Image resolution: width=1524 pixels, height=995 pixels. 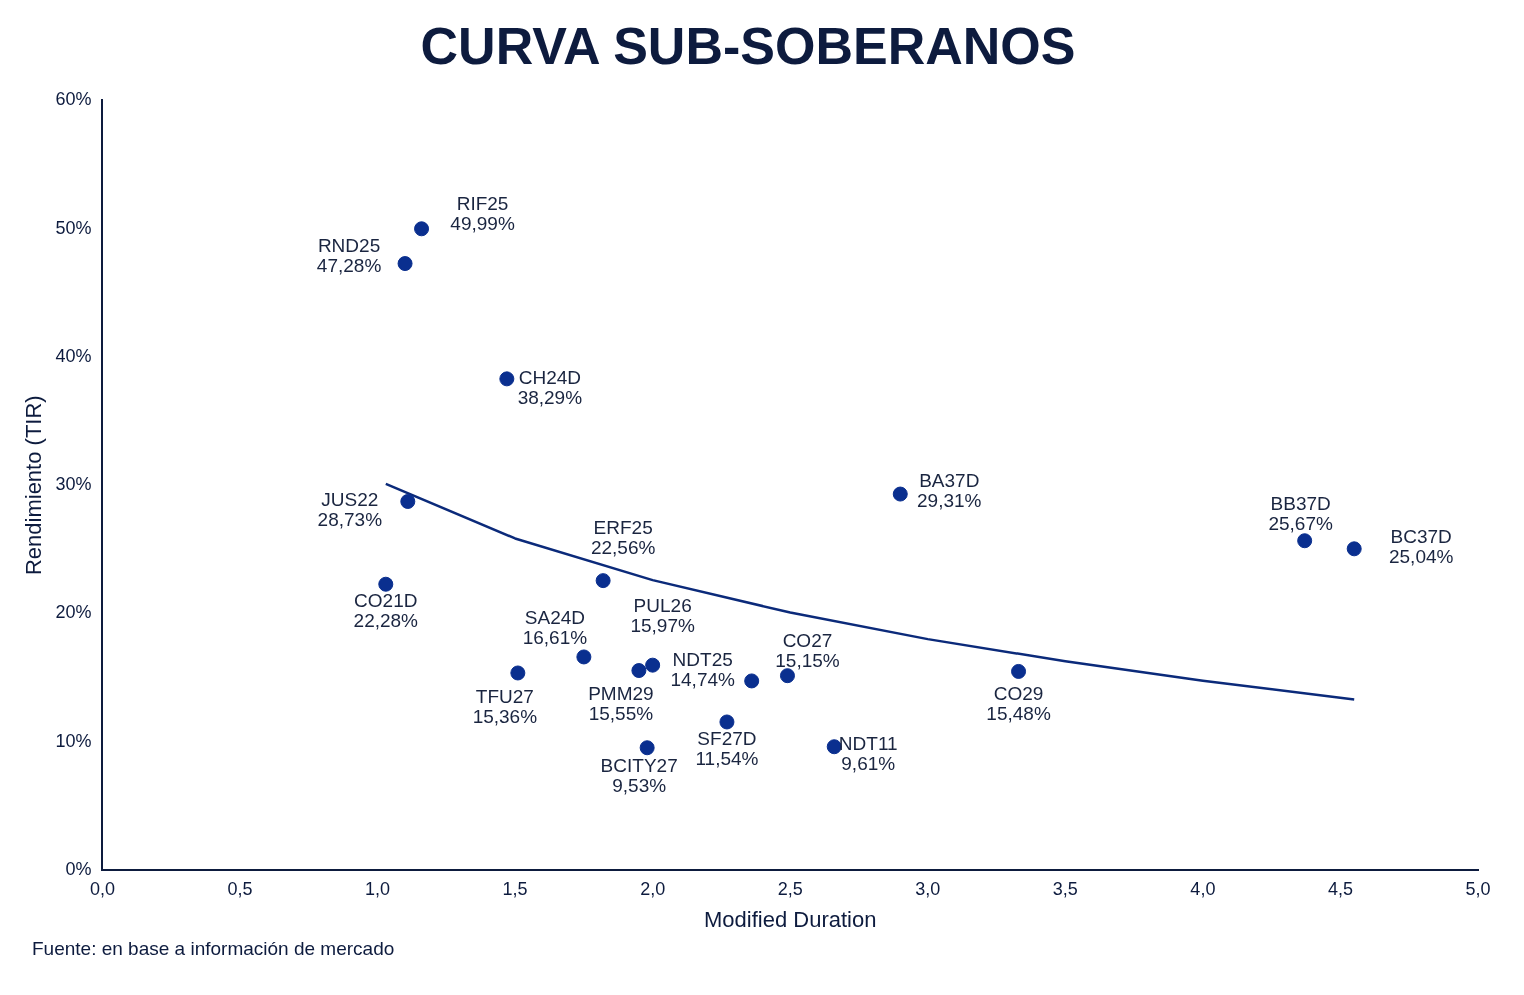 I want to click on data-label: 25,67%, so click(x=1300, y=523).